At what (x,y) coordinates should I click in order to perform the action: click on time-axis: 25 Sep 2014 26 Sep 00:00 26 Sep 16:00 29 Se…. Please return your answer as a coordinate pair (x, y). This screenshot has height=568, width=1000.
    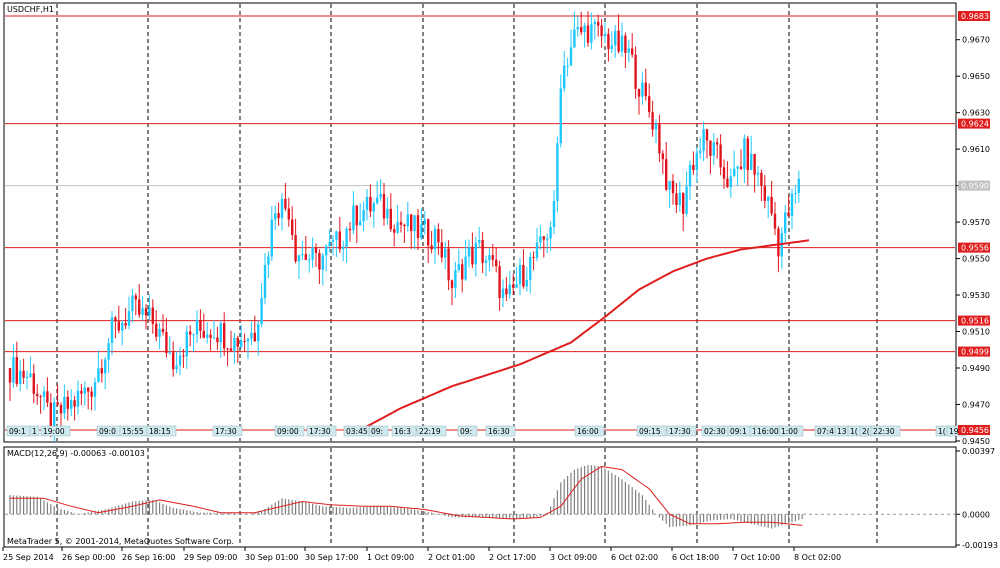
    Looking at the image, I should click on (421, 554).